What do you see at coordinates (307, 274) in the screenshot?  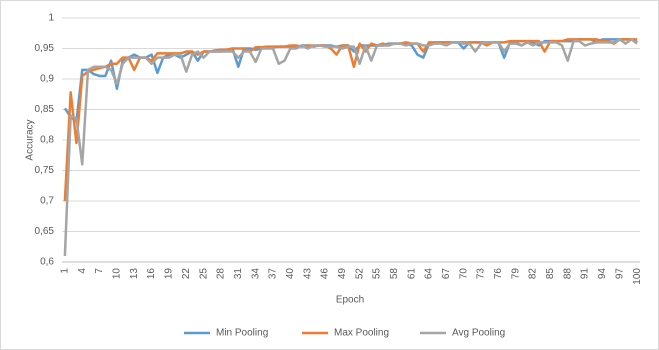 I see `x-tick-label: 43` at bounding box center [307, 274].